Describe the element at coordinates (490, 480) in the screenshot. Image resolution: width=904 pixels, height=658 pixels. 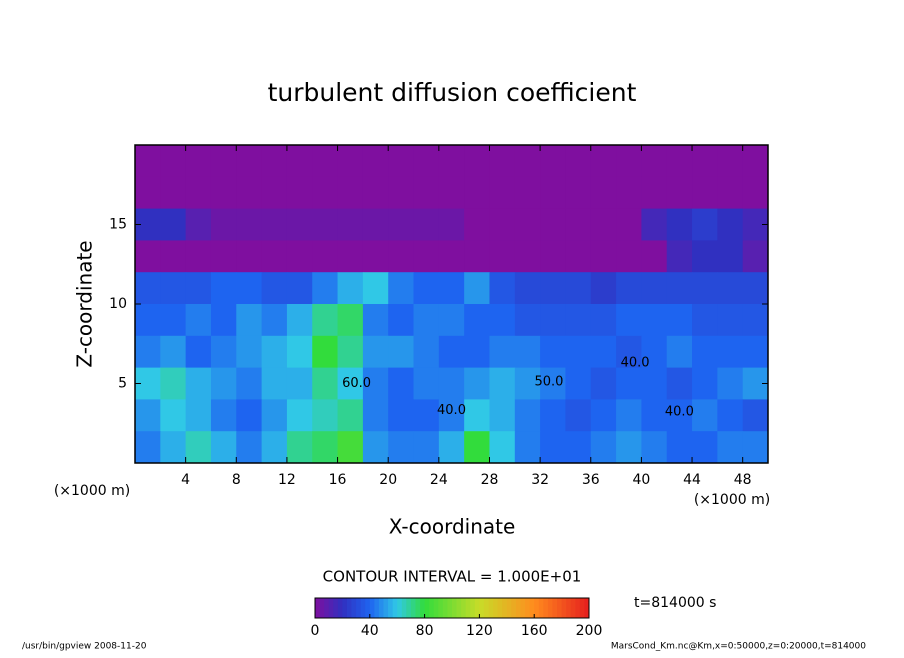
I see `x-tick-label: 28` at that location.